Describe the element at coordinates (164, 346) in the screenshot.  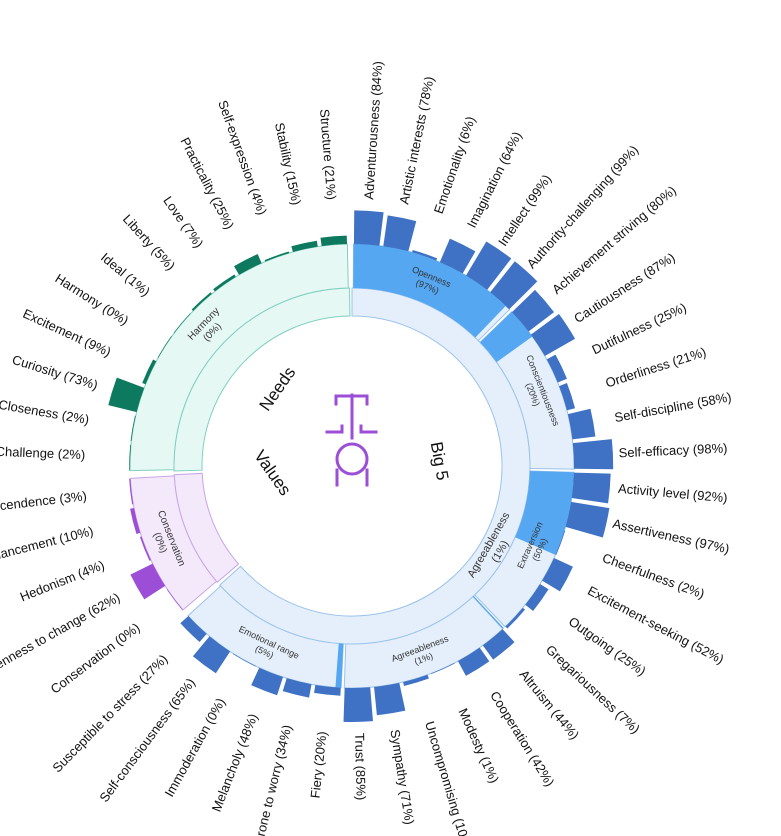
I see `facet-bar-harmony` at that location.